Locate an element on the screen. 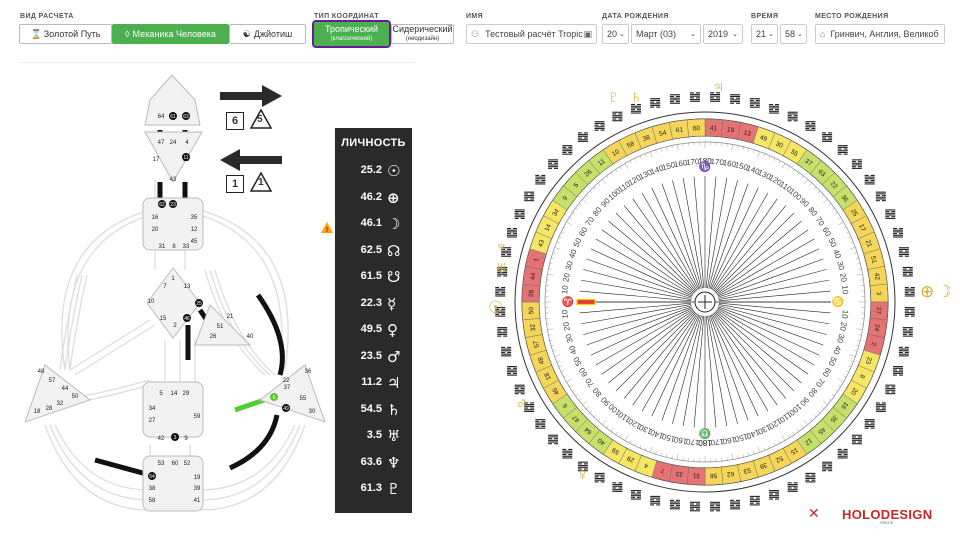 This screenshot has width=960, height=540. personality-row: 61.3 ♇ is located at coordinates (373, 489).